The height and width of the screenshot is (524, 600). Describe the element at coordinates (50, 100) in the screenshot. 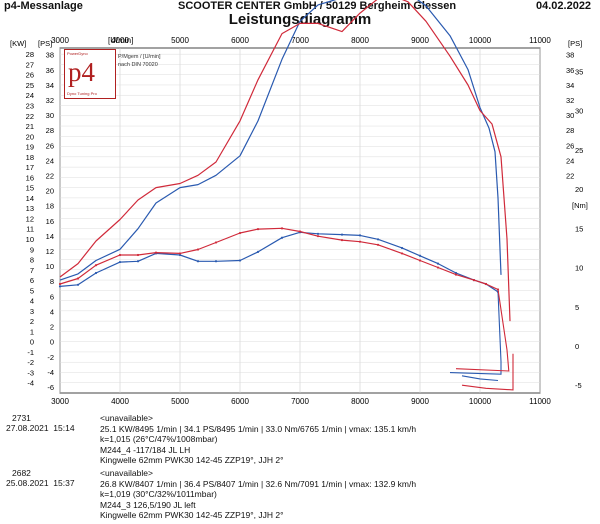

I see `ps-left-tick-label: 32` at that location.